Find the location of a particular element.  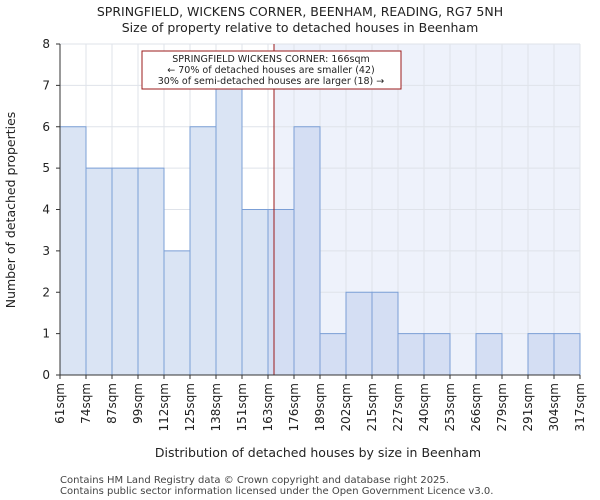

y-axis-label: Number of detached properties is located at coordinates (10, 210).